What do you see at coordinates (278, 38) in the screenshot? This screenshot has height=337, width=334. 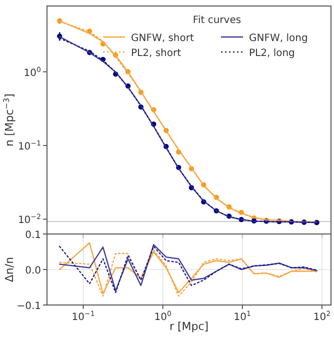 I see `legend-label: GNFW, long` at bounding box center [278, 38].